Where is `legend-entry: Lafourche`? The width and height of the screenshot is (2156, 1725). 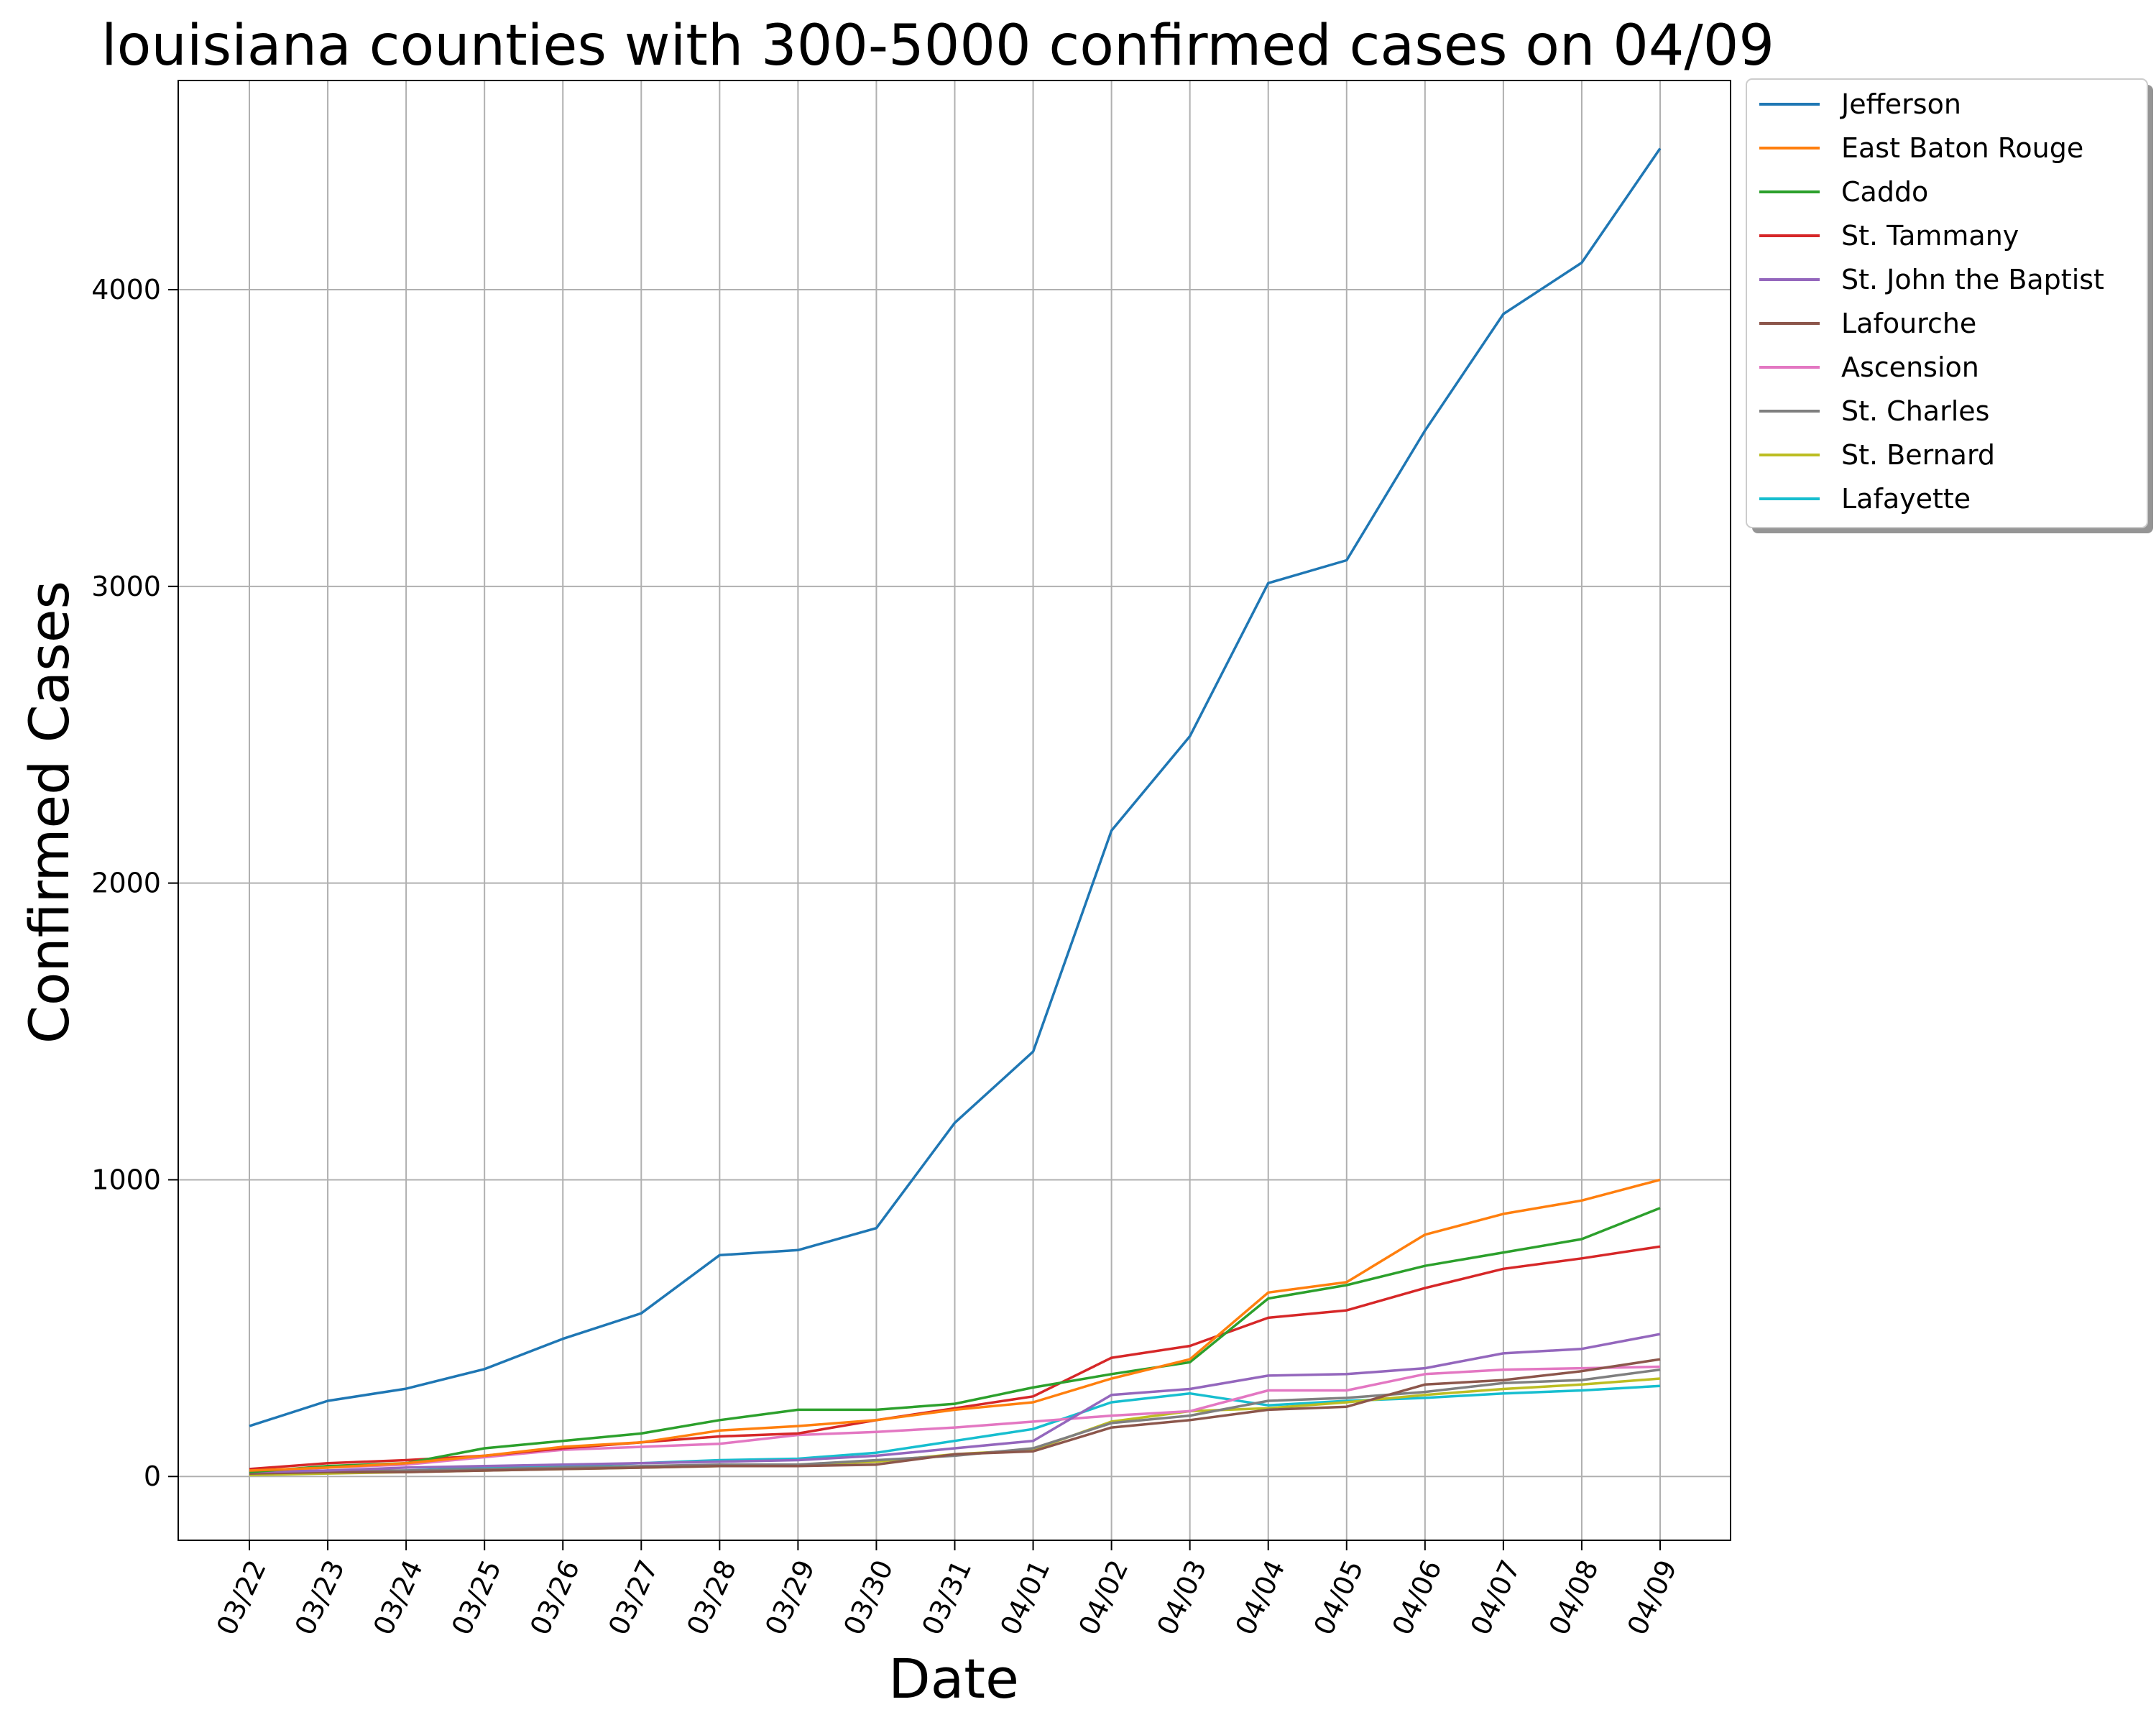 legend-entry: Lafourche is located at coordinates (1867, 323).